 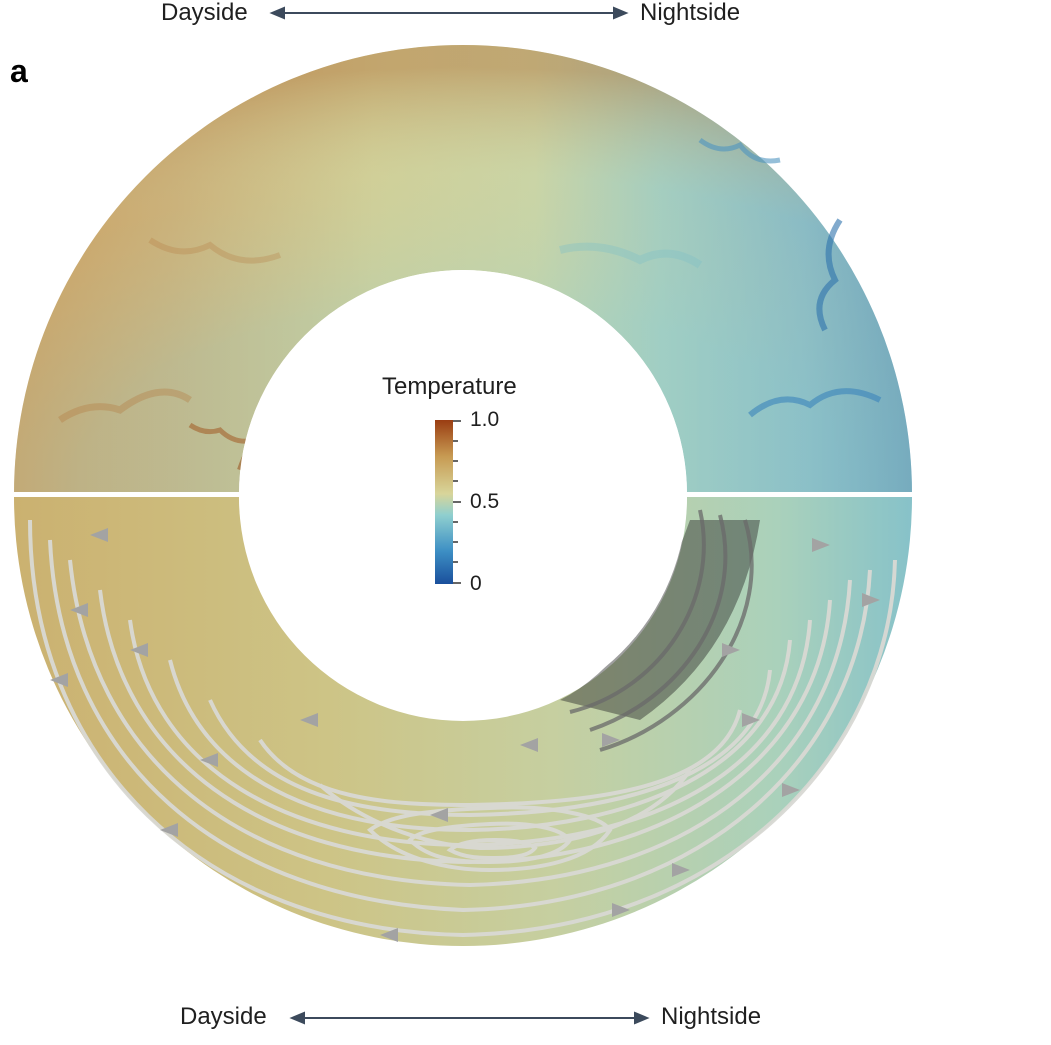 I want to click on top-dayside-label: Dayside, so click(x=204, y=13).